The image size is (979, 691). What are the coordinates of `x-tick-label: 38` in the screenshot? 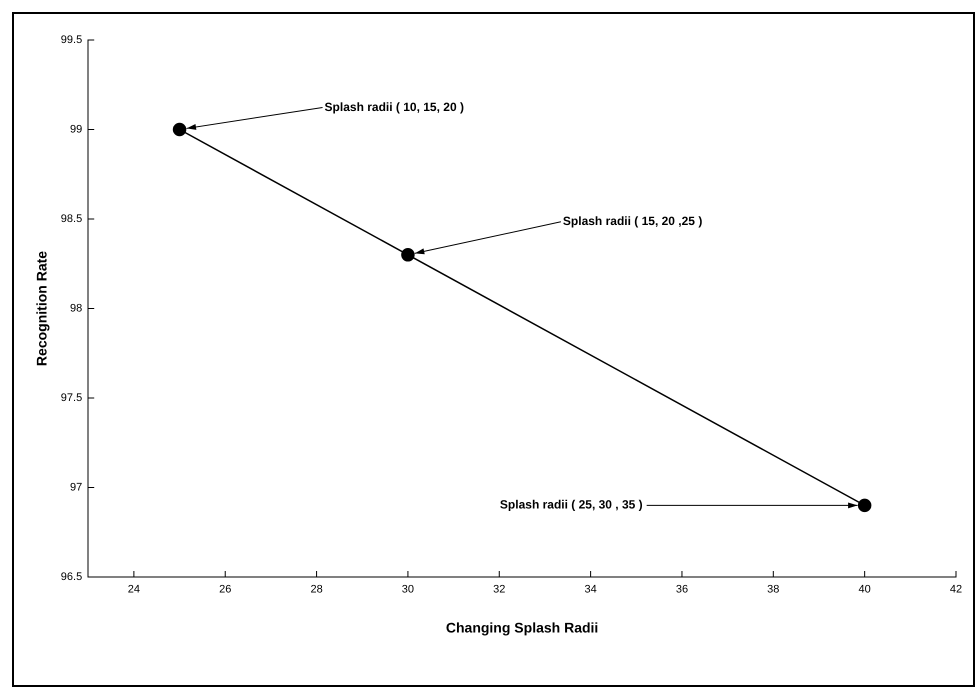 It's located at (773, 590).